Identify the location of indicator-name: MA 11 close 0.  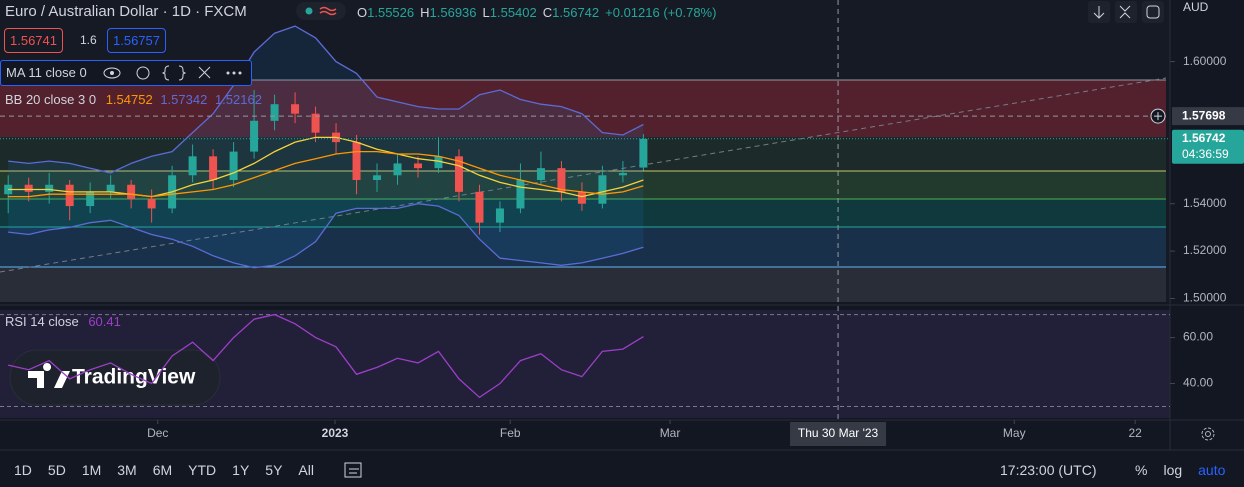
(46, 72).